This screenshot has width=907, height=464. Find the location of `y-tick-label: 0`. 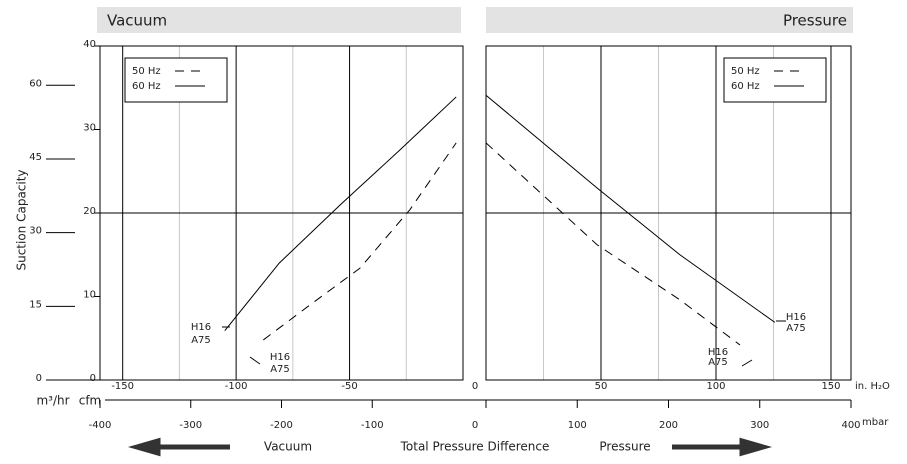

y-tick-label: 0 is located at coordinates (93, 378).